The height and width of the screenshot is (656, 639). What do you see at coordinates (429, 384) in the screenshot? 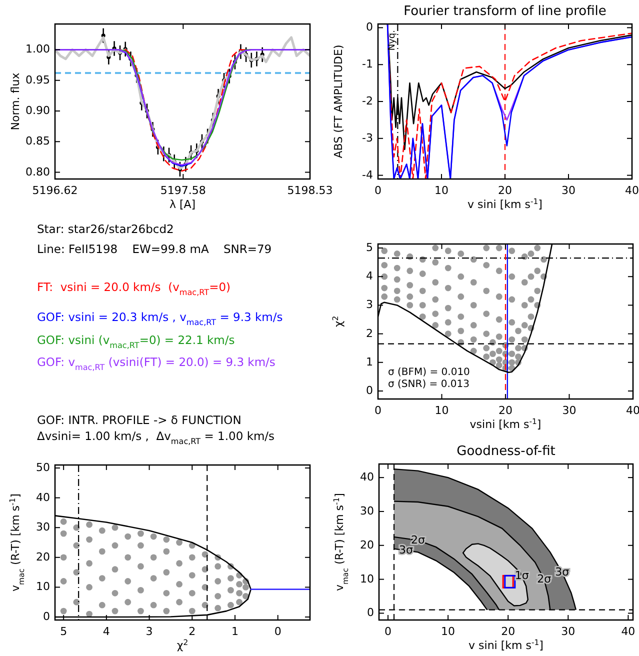
I see `annotation: σ (SNR) = 0.013` at bounding box center [429, 384].